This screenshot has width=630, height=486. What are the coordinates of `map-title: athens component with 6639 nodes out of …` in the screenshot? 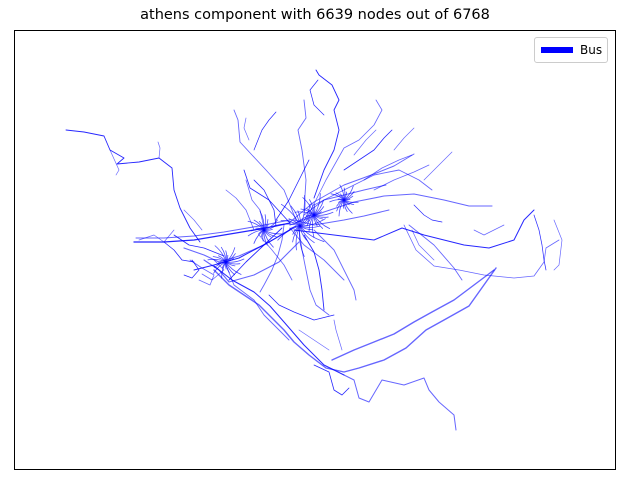 It's located at (315, 15).